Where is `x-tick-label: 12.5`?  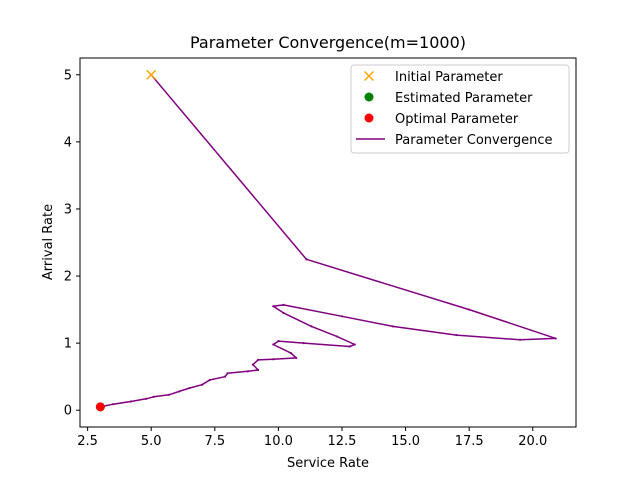
x-tick-label: 12.5 is located at coordinates (342, 441).